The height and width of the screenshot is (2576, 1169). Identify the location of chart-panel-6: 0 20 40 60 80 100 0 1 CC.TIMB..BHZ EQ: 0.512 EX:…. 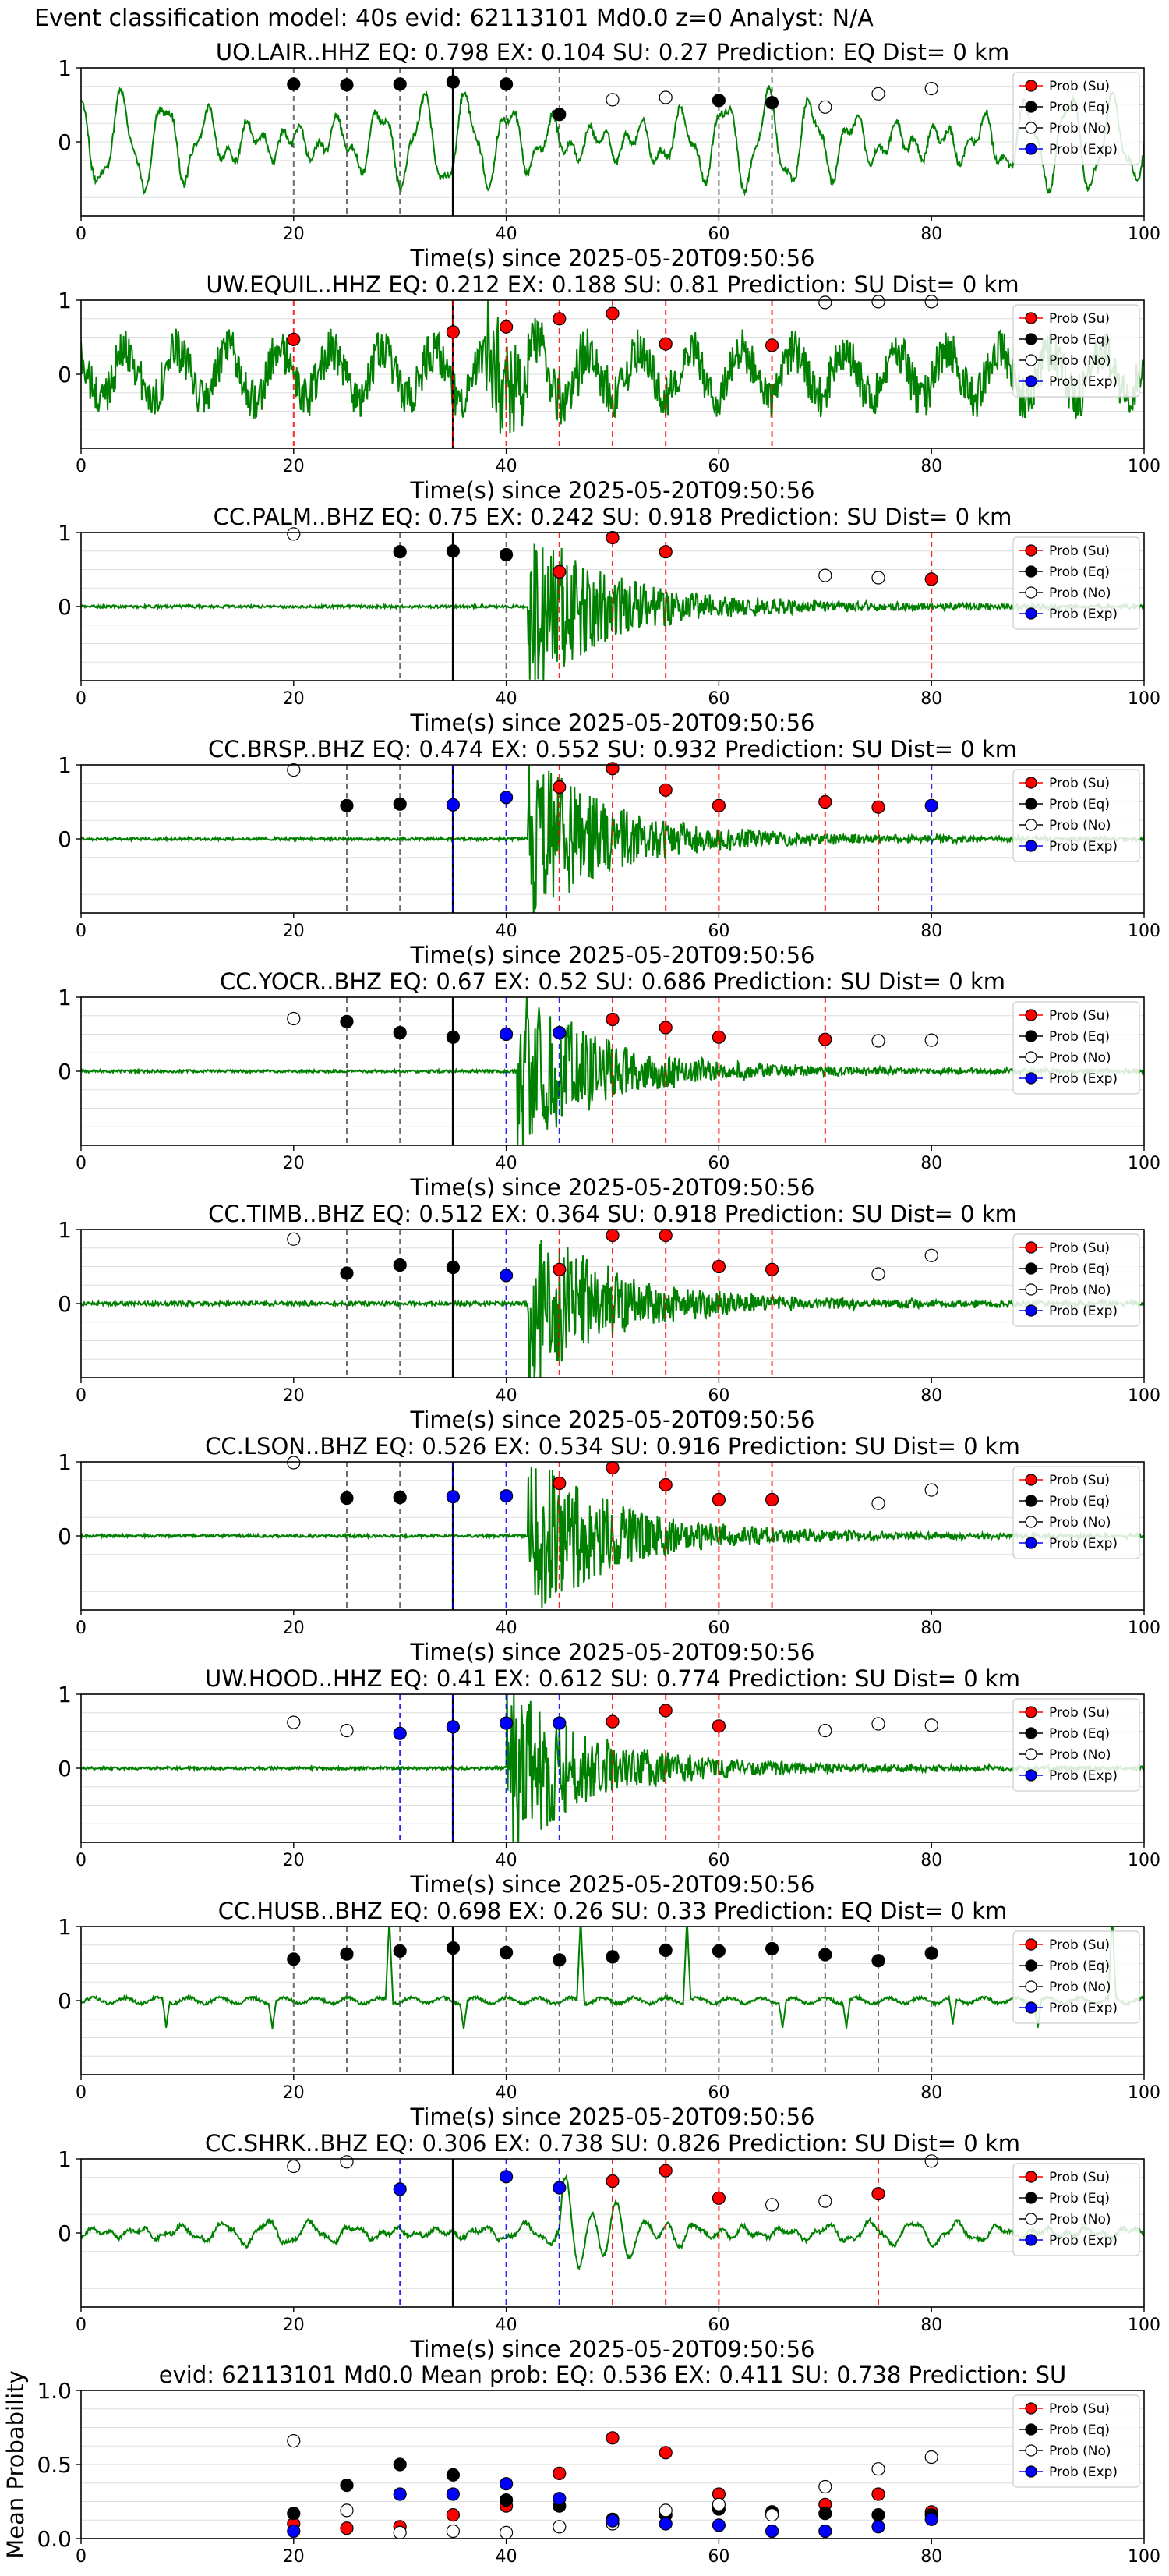
(609, 1317).